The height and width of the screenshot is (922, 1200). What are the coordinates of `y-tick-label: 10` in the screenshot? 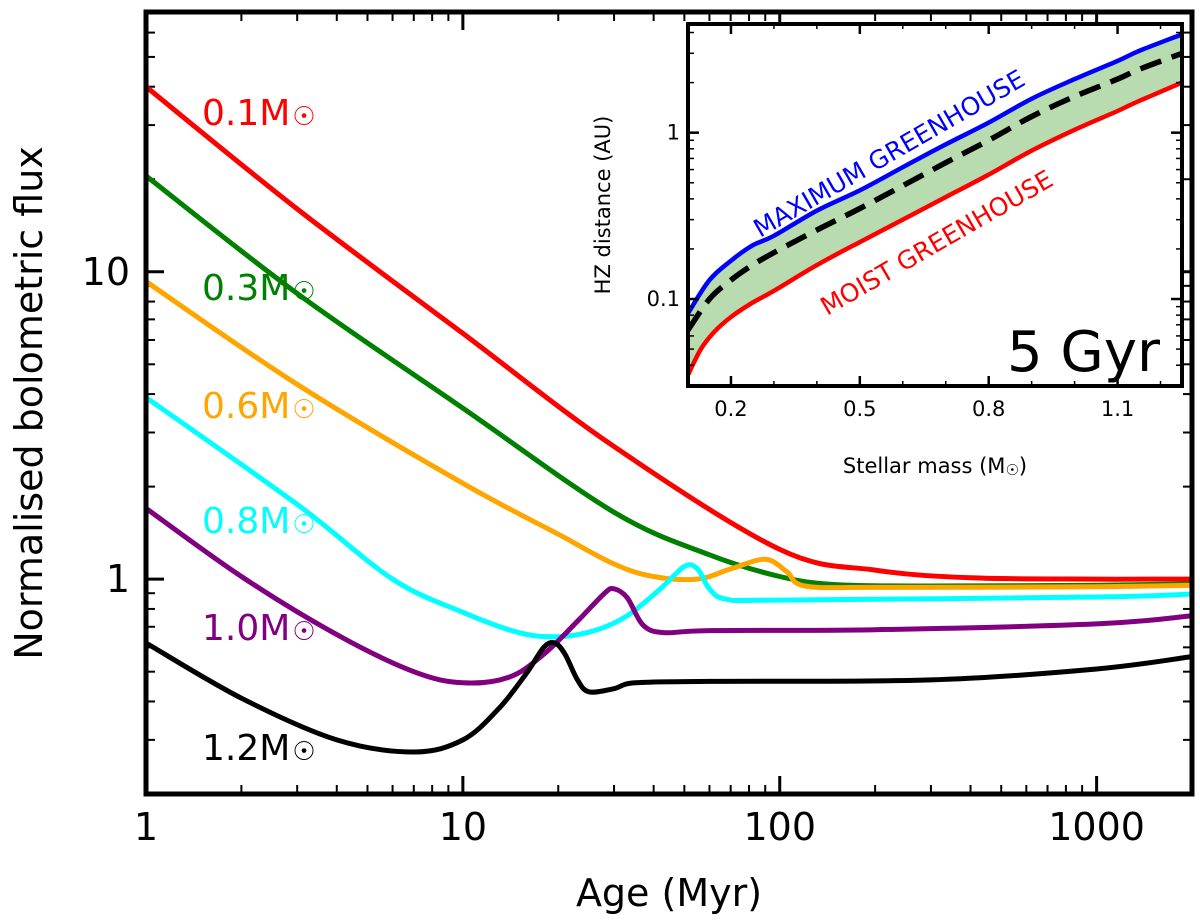 It's located at (106, 272).